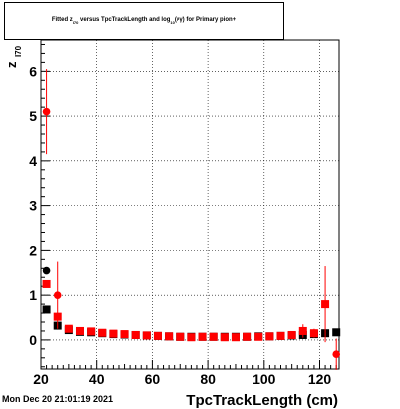  What do you see at coordinates (18, 51) in the screenshot?
I see `y-axis-label-sub: I70` at bounding box center [18, 51].